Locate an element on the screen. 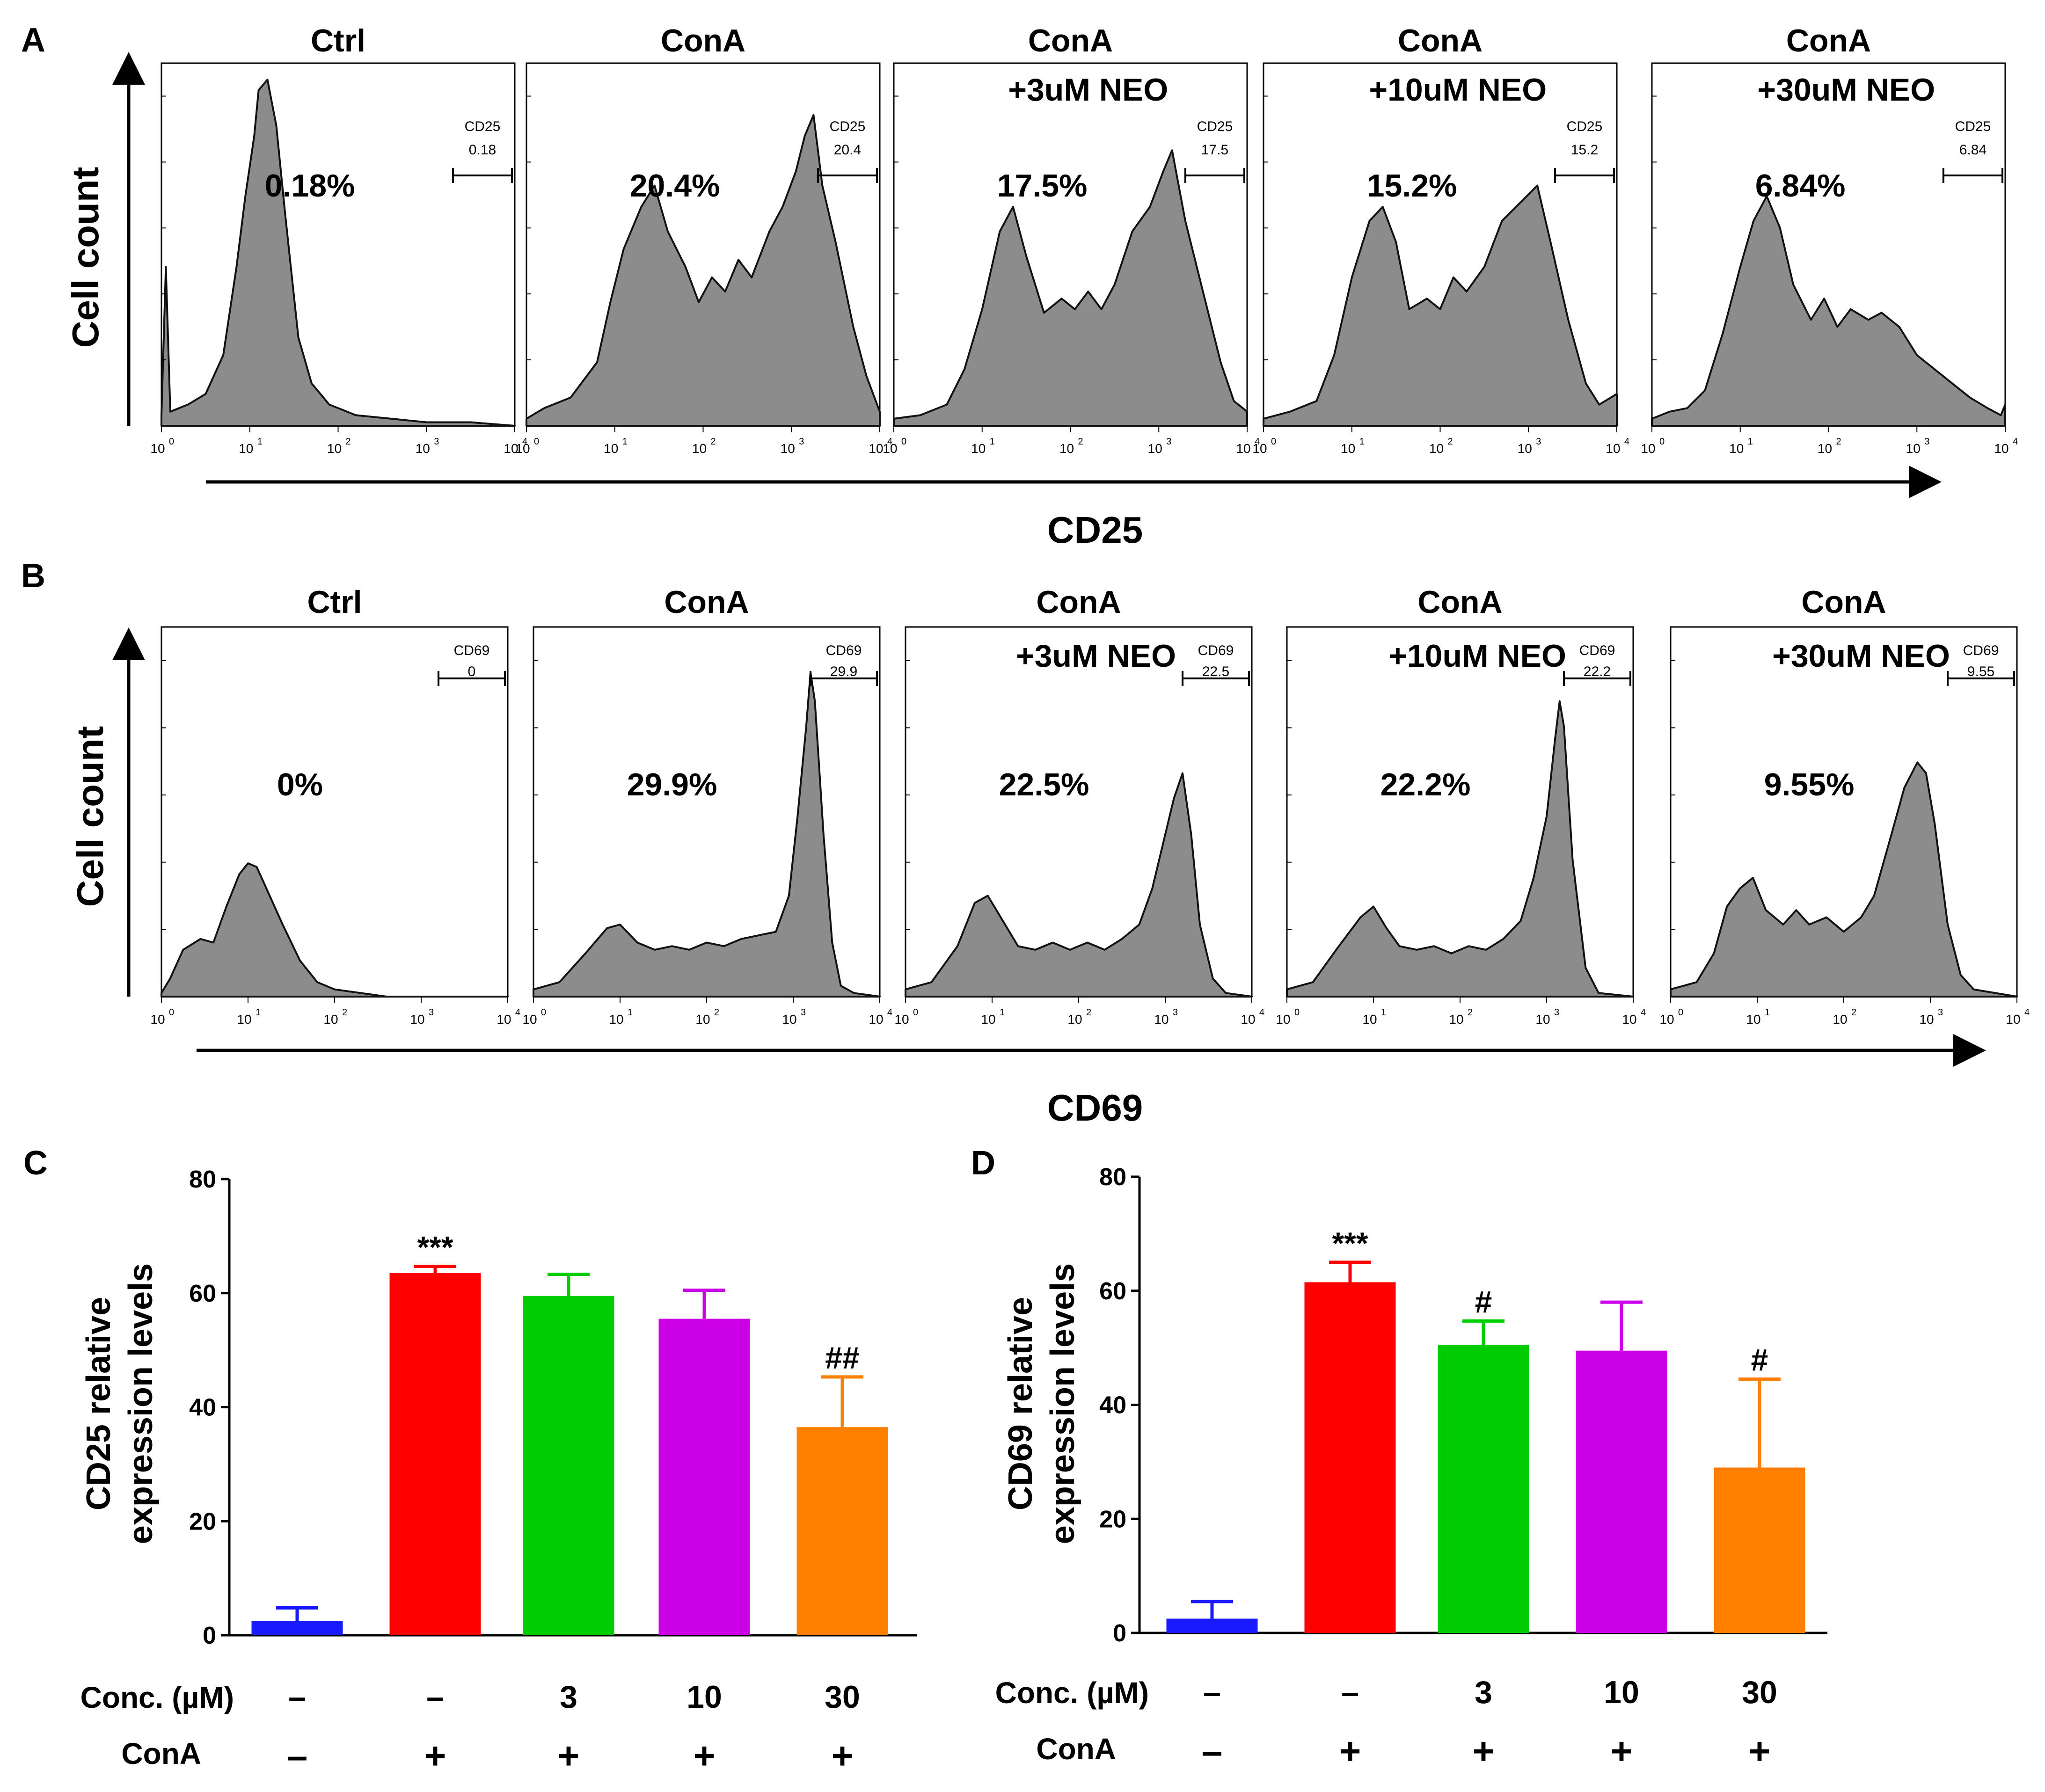 Image resolution: width=2045 pixels, height=1792 pixels. gate-label: CD25 is located at coordinates (1215, 126).